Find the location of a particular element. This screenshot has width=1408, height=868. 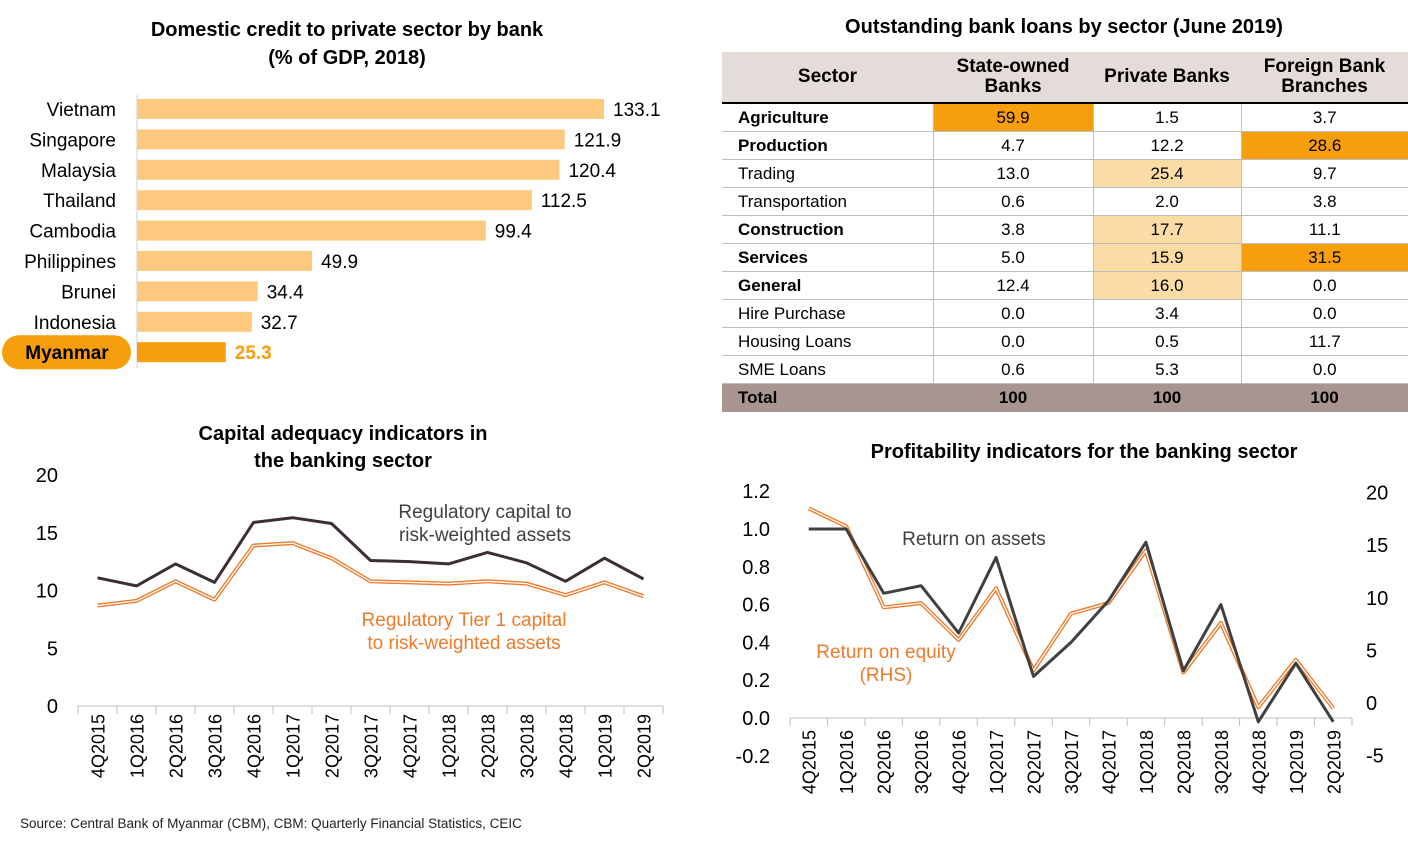

private-cell: 5.3 is located at coordinates (1167, 369).